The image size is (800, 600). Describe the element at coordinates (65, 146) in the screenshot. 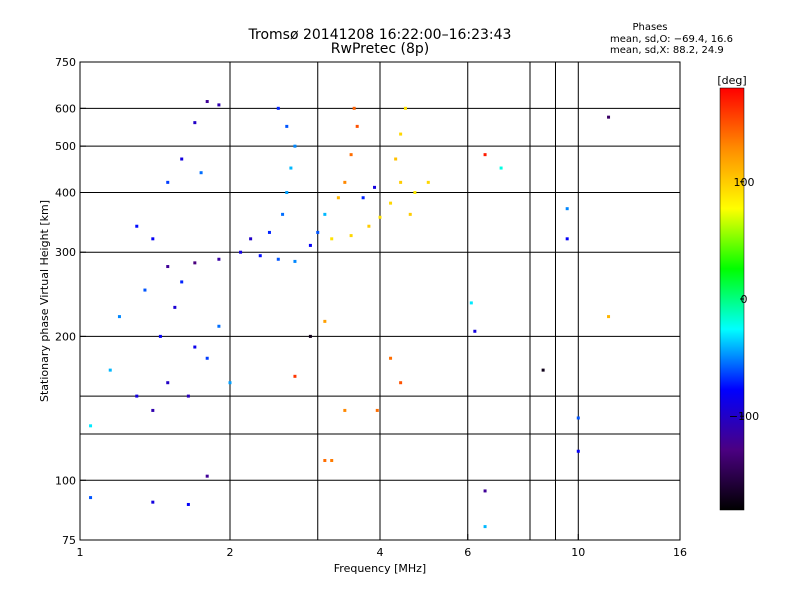

I see `y-tick-label: 500` at that location.